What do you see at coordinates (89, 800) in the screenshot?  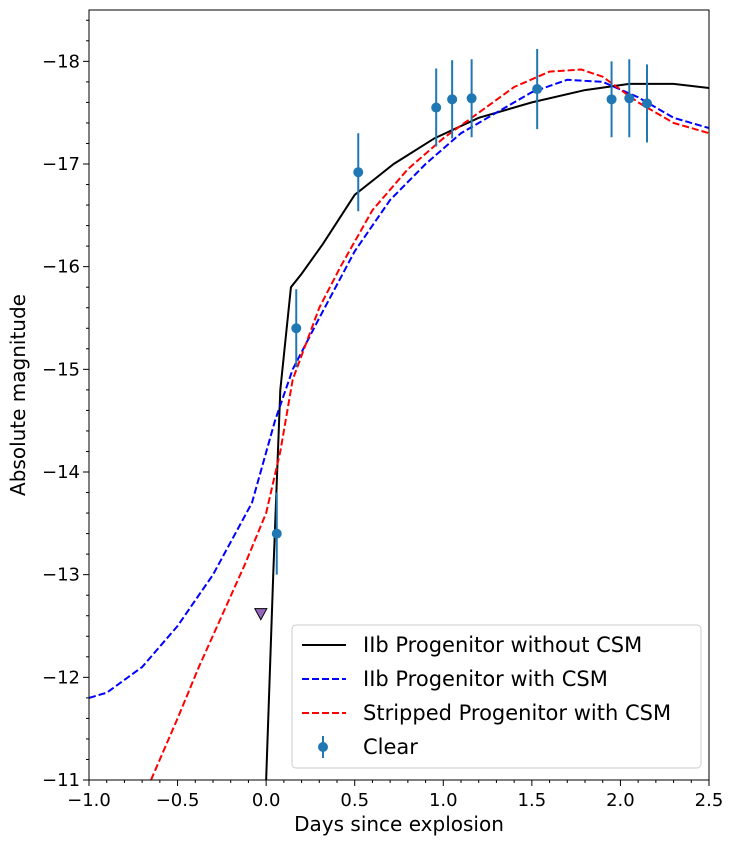 I see `x-tick-label: −1.0` at bounding box center [89, 800].